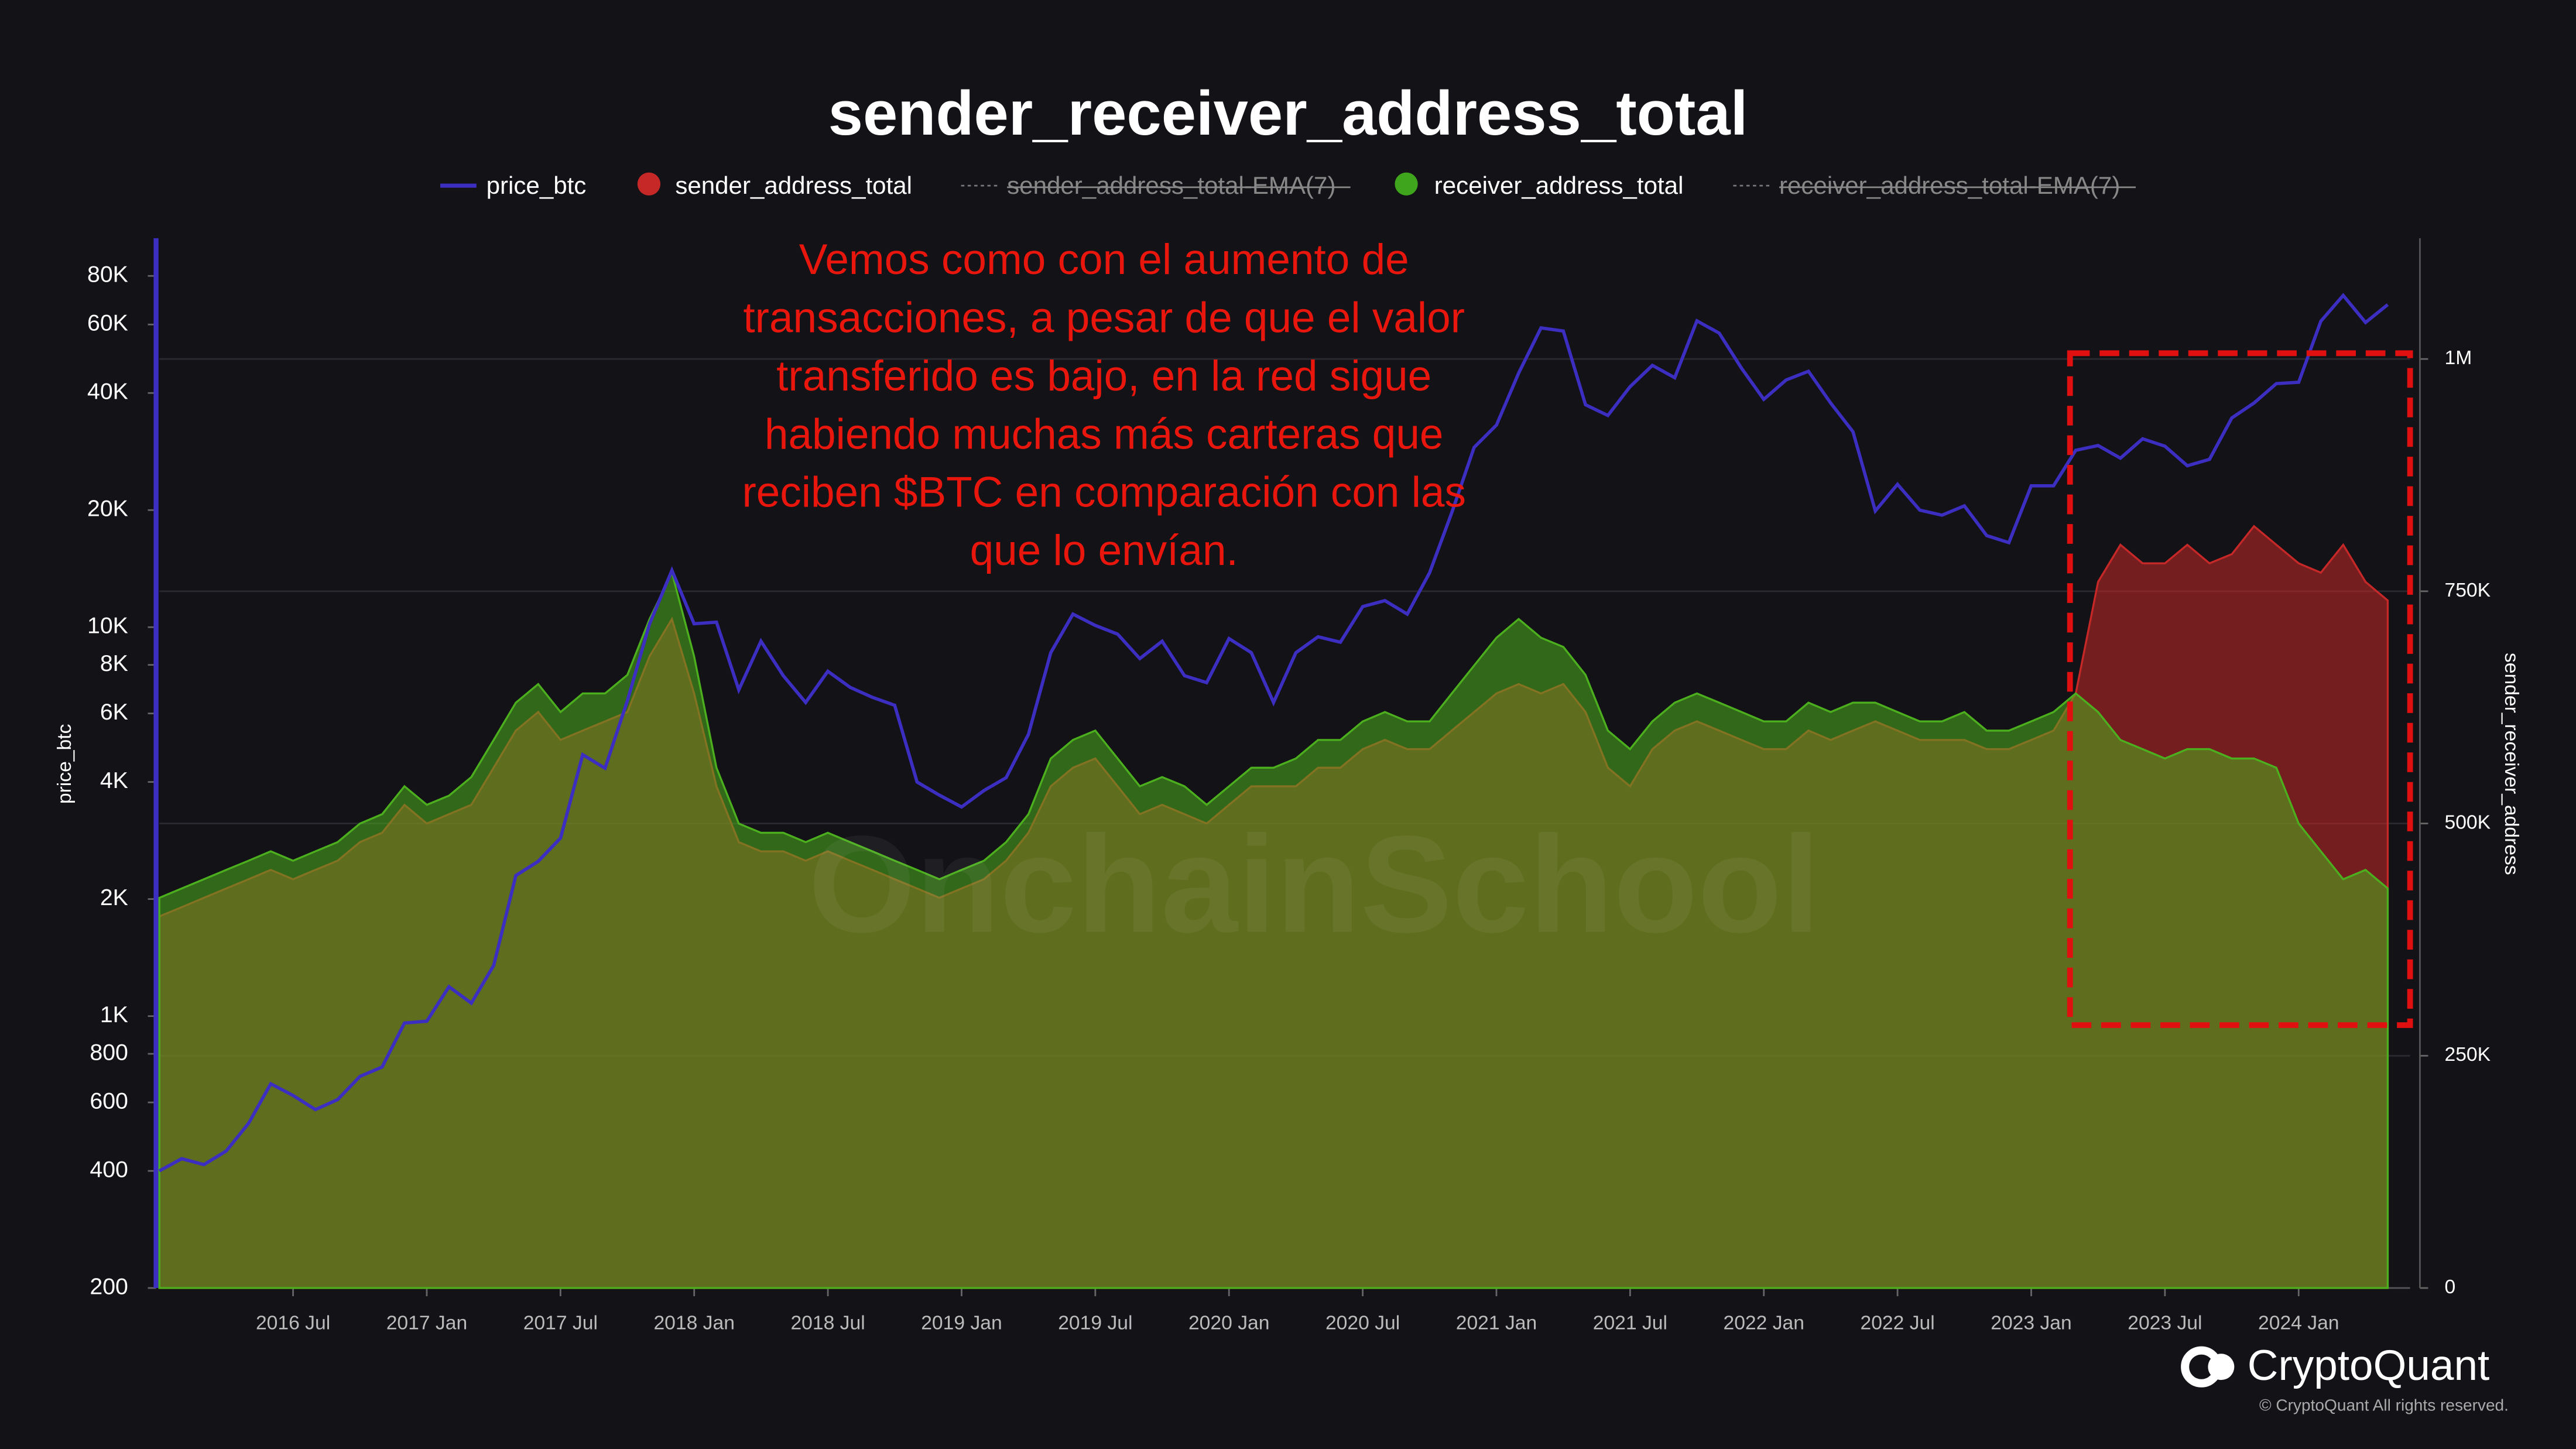 This screenshot has width=2576, height=1449. Describe the element at coordinates (109, 1169) in the screenshot. I see `y-tick-label: 400` at that location.